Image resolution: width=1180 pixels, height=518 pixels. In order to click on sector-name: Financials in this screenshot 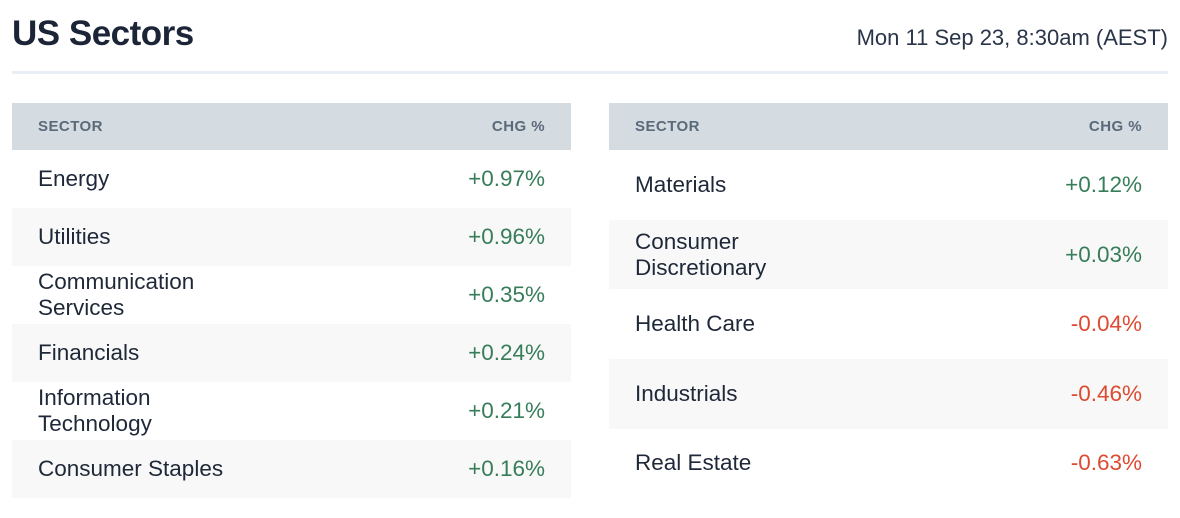, I will do `click(89, 353)`.